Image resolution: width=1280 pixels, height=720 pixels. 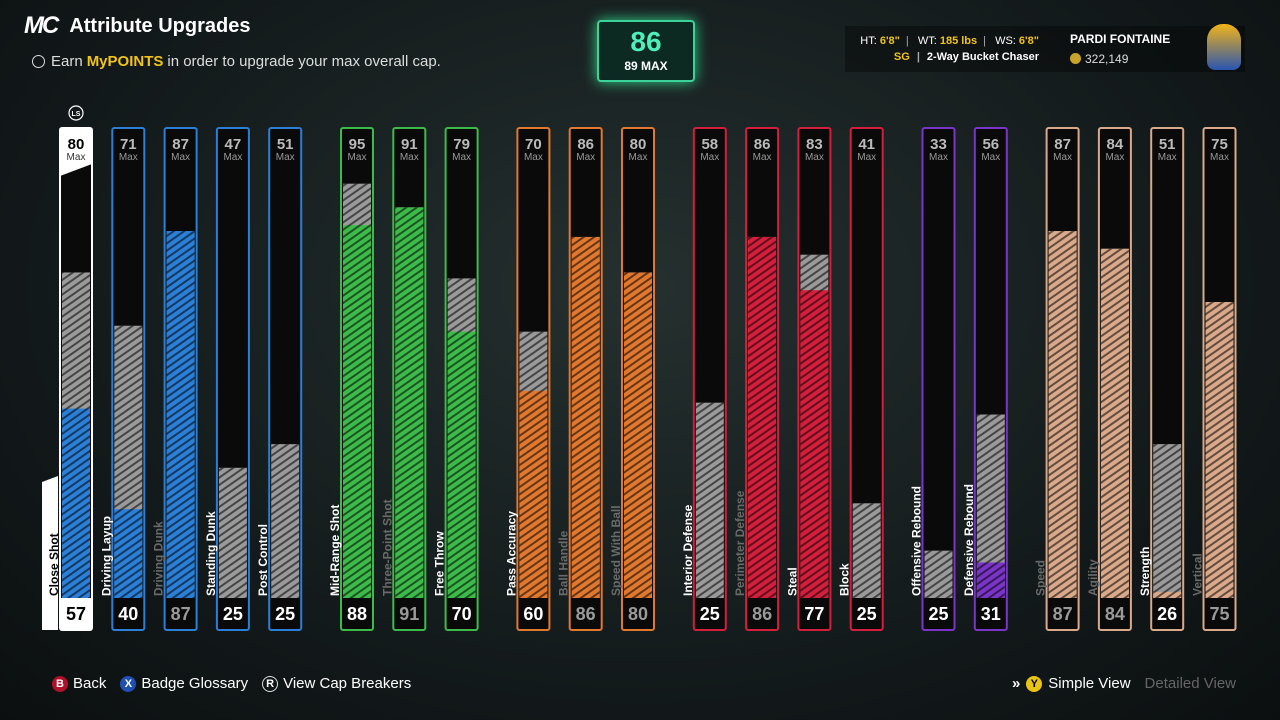 I want to click on key-icon: B, so click(x=60, y=683).